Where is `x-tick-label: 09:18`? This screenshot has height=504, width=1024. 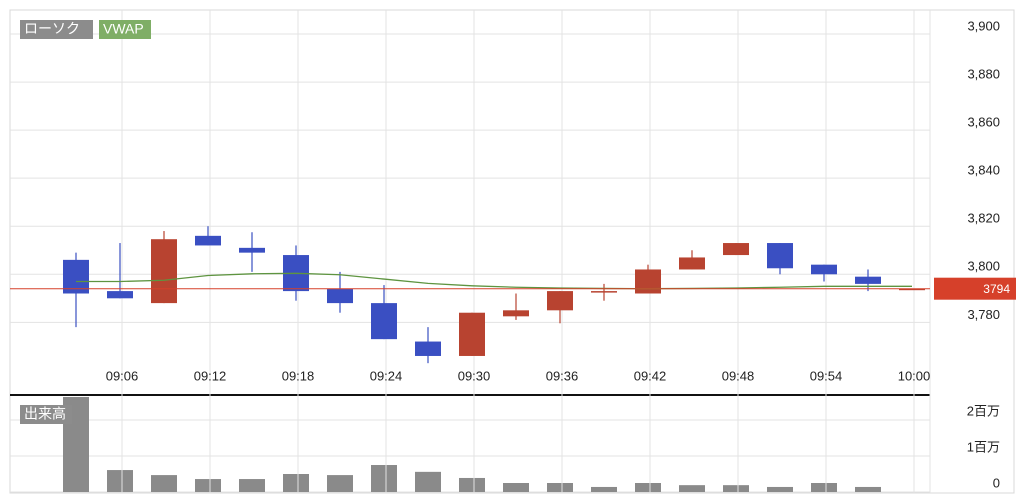
x-tick-label: 09:18 is located at coordinates (298, 375).